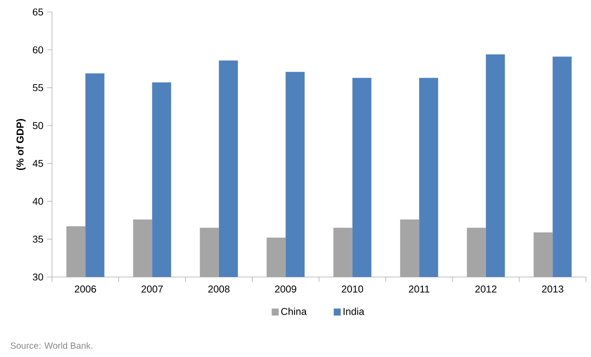 Image resolution: width=591 pixels, height=357 pixels. I want to click on legend-label: China, so click(294, 311).